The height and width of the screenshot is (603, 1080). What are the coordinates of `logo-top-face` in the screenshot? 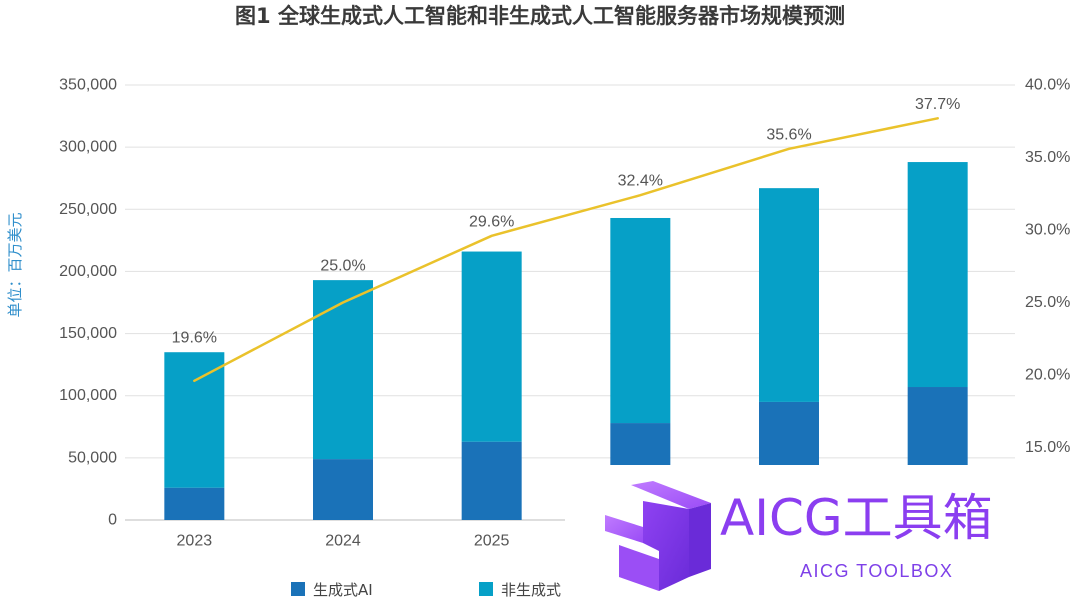 It's located at (671, 495).